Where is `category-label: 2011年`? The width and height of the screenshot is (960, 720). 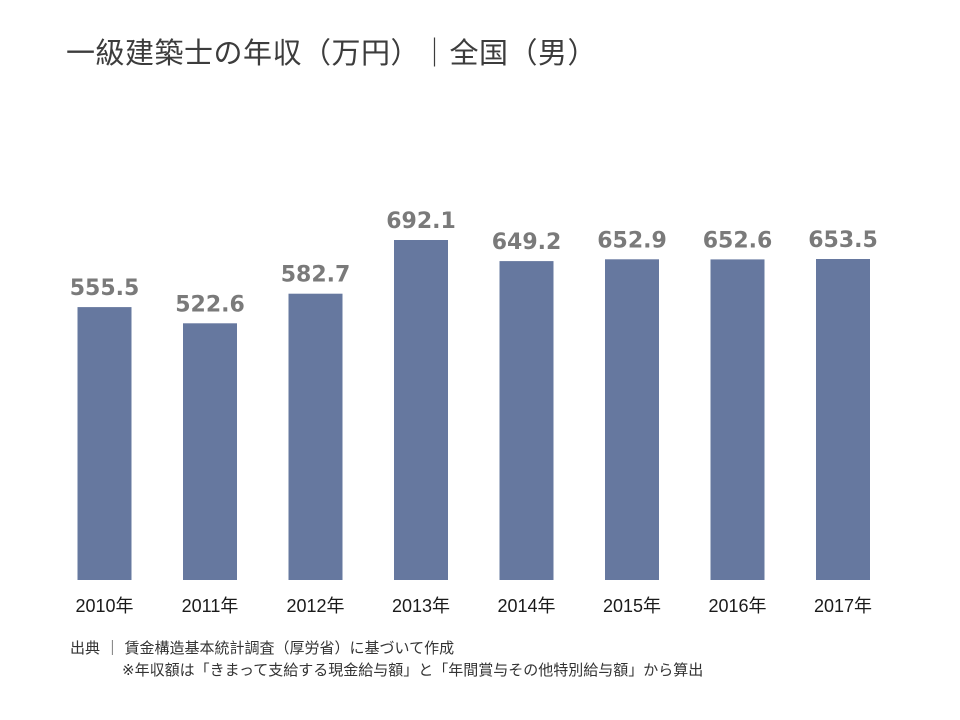 category-label: 2011年 is located at coordinates (210, 606).